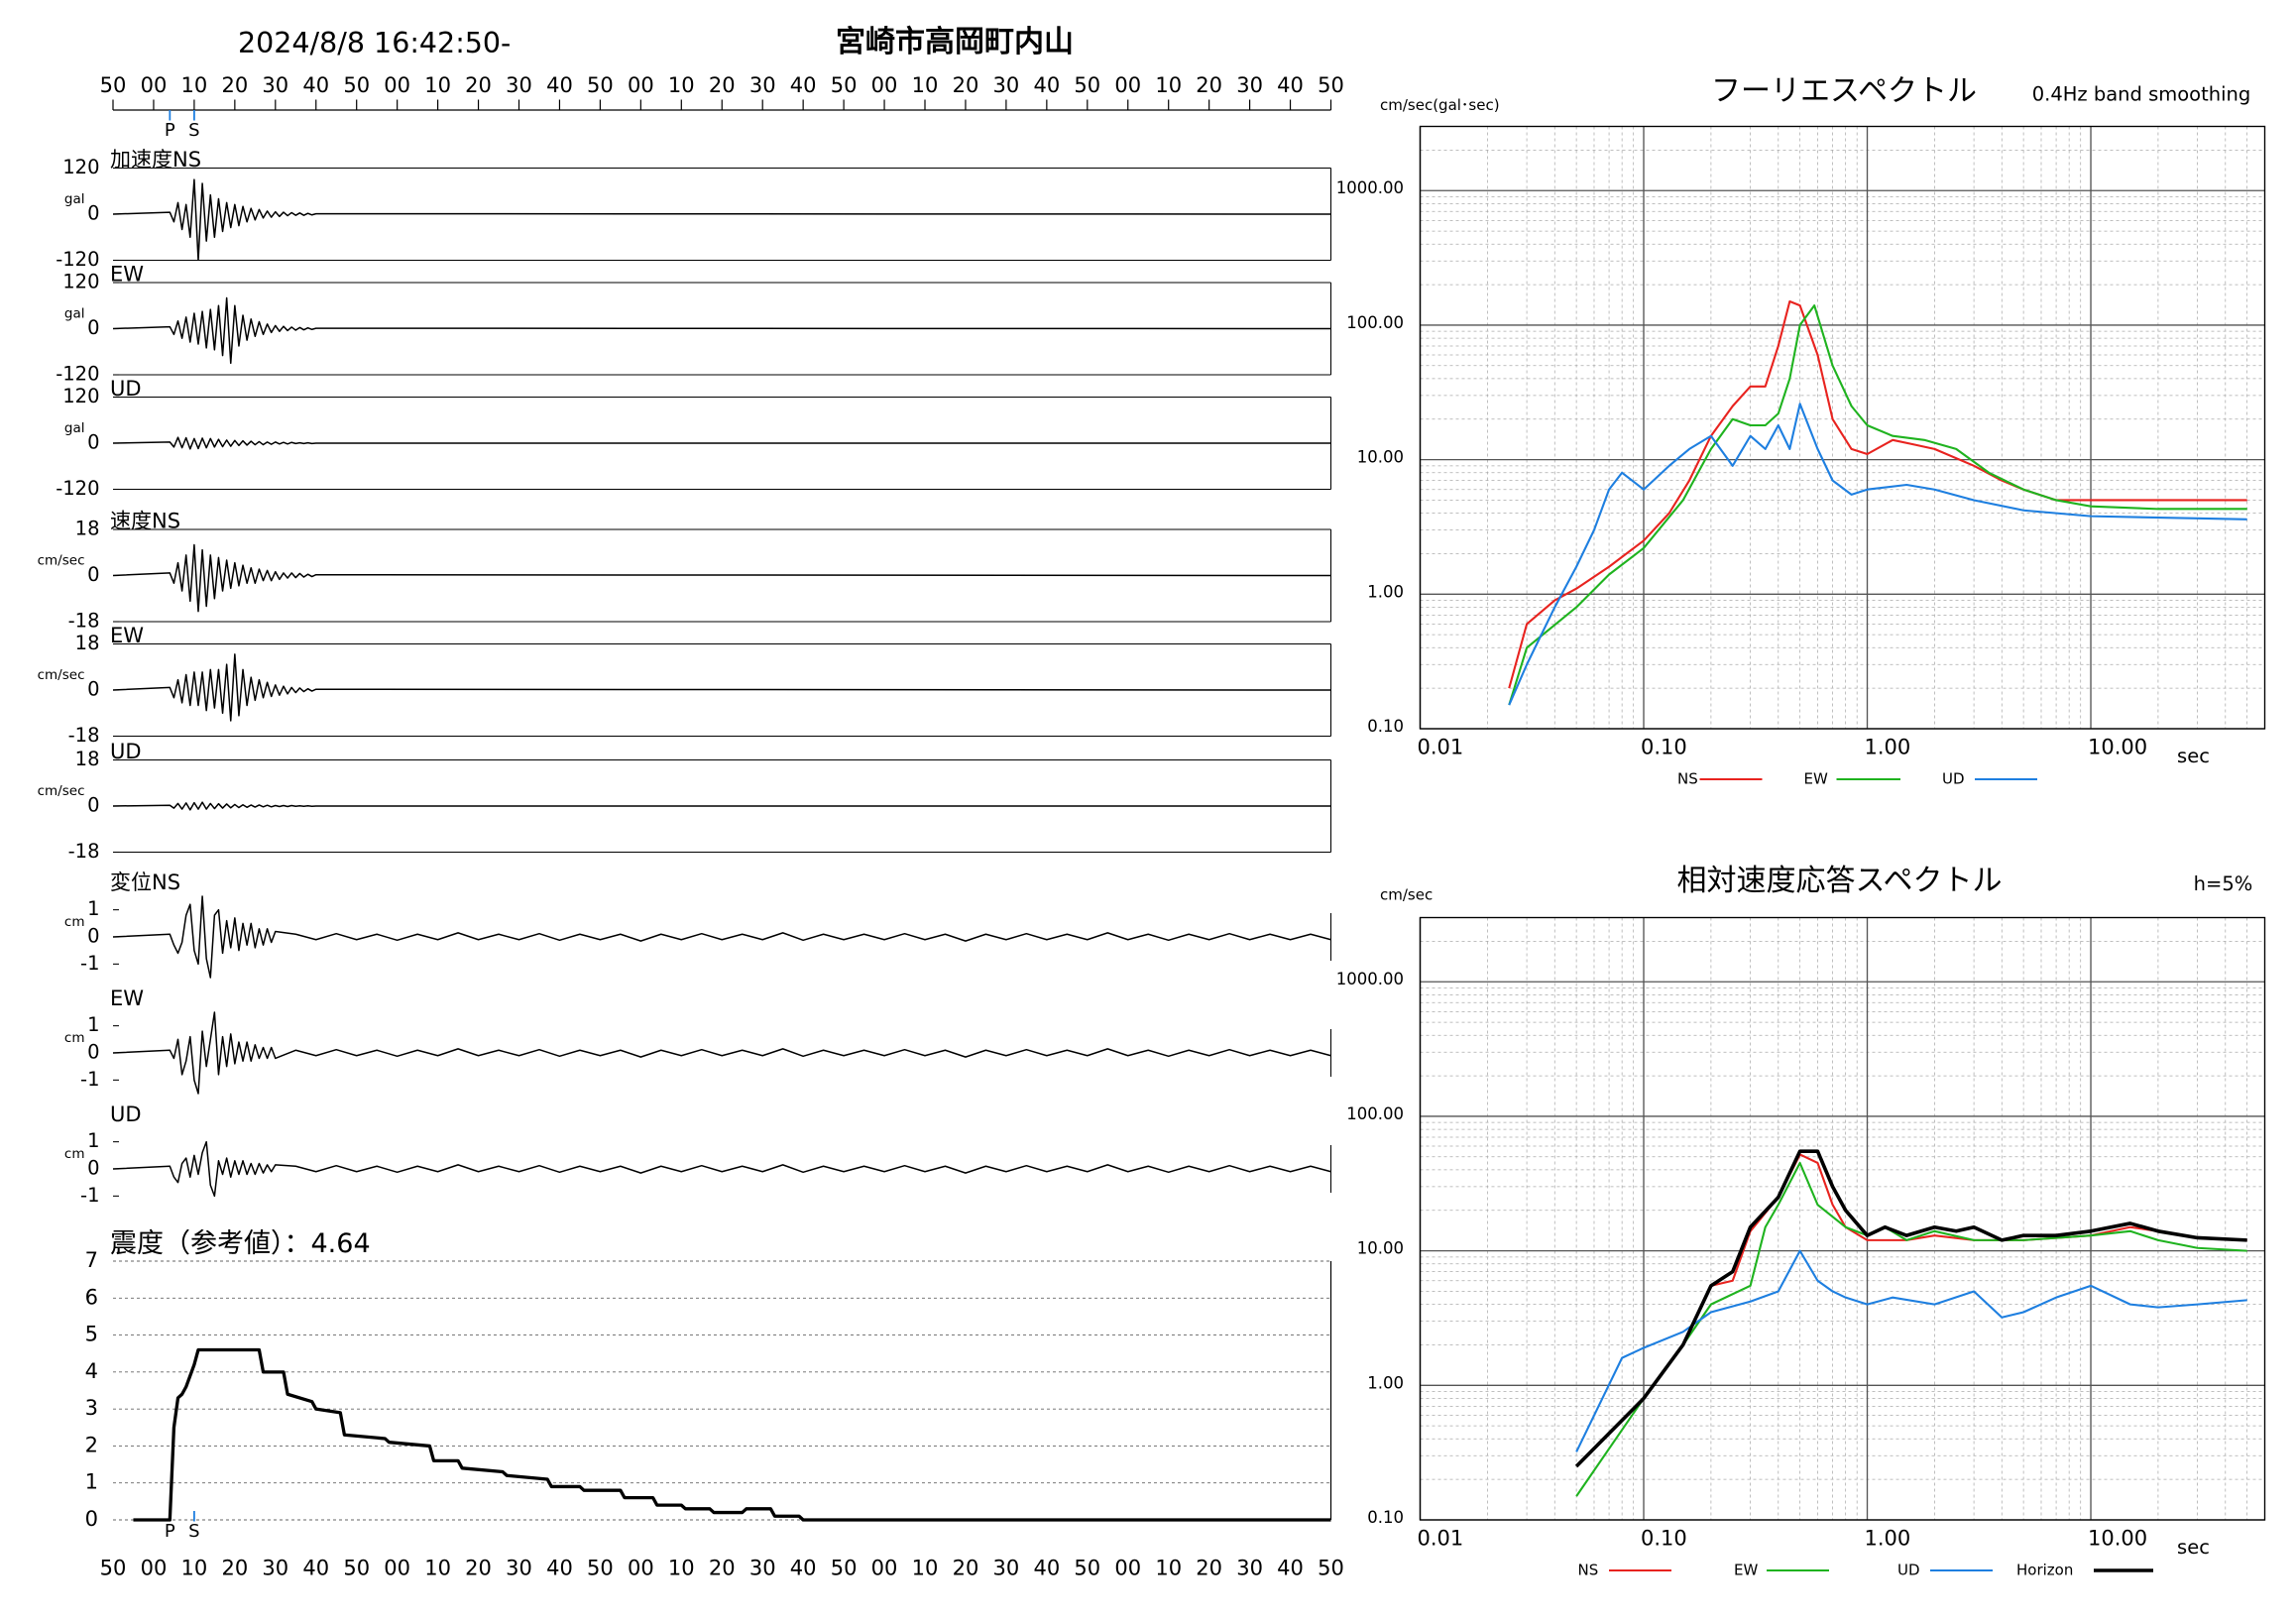  I want to click on chart-subtitle: h=5%, so click(2224, 883).